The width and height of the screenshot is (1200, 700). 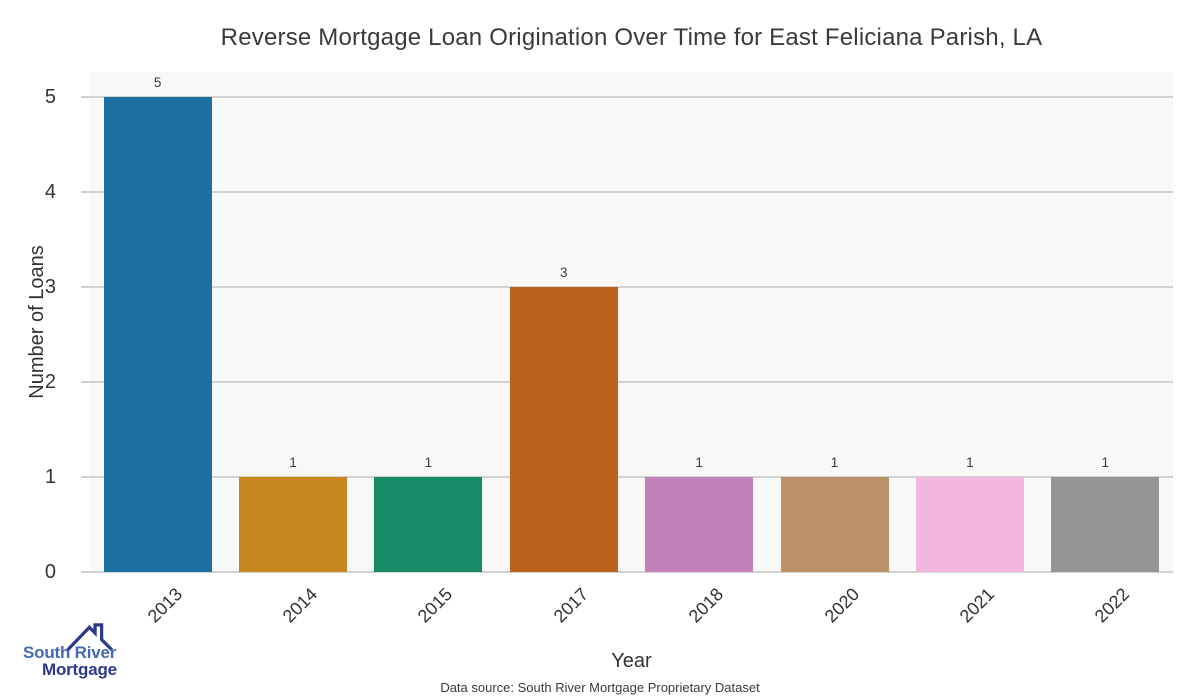 What do you see at coordinates (50, 477) in the screenshot?
I see `y-tick-label: 1` at bounding box center [50, 477].